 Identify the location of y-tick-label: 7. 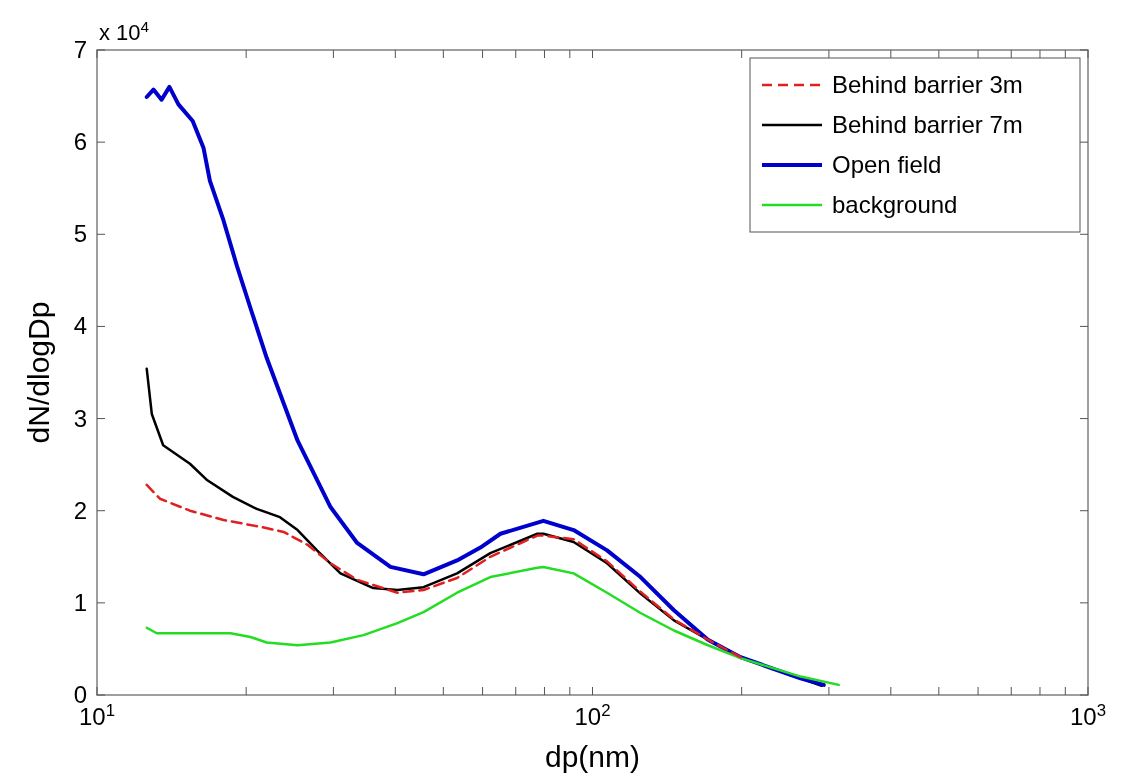
(80, 49).